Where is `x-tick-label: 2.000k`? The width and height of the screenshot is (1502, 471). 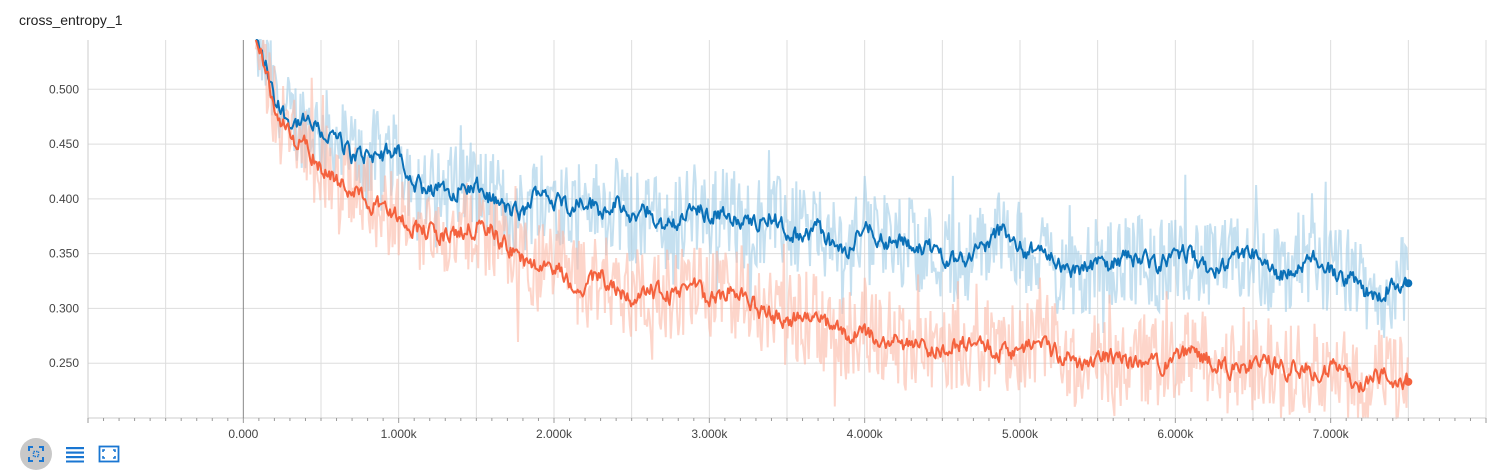
x-tick-label: 2.000k is located at coordinates (554, 434).